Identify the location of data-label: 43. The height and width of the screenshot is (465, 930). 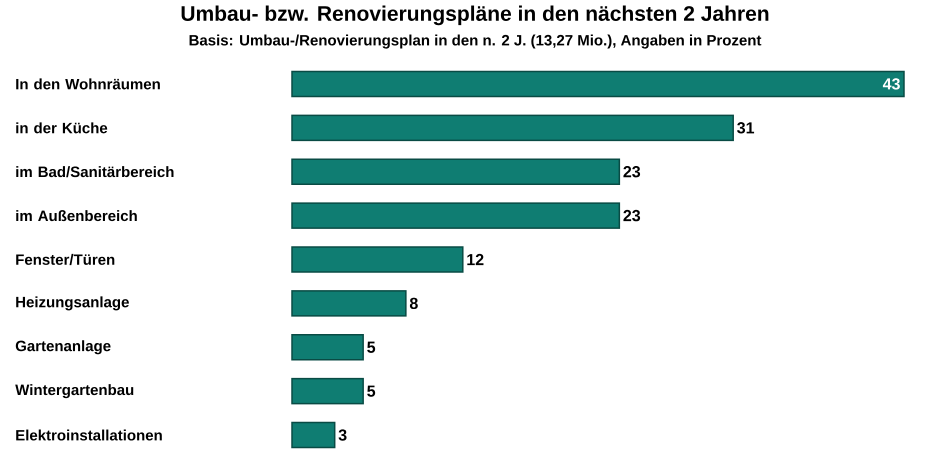
(891, 84).